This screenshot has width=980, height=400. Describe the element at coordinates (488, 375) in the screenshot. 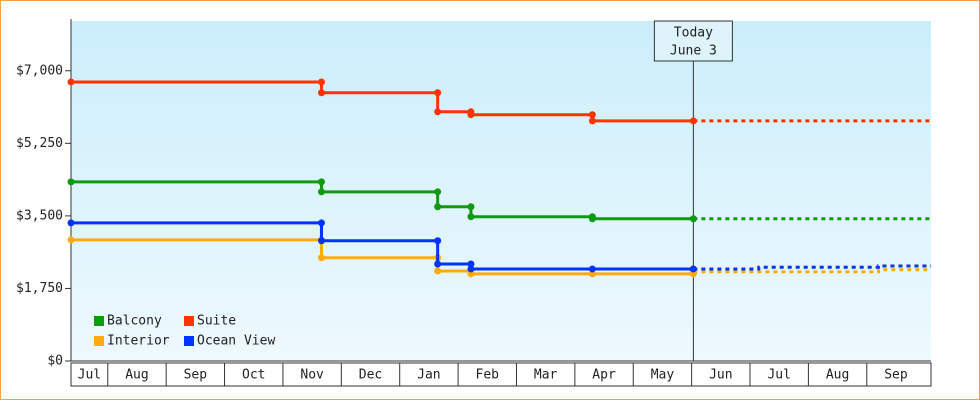

I see `x-tick-label: Feb` at that location.